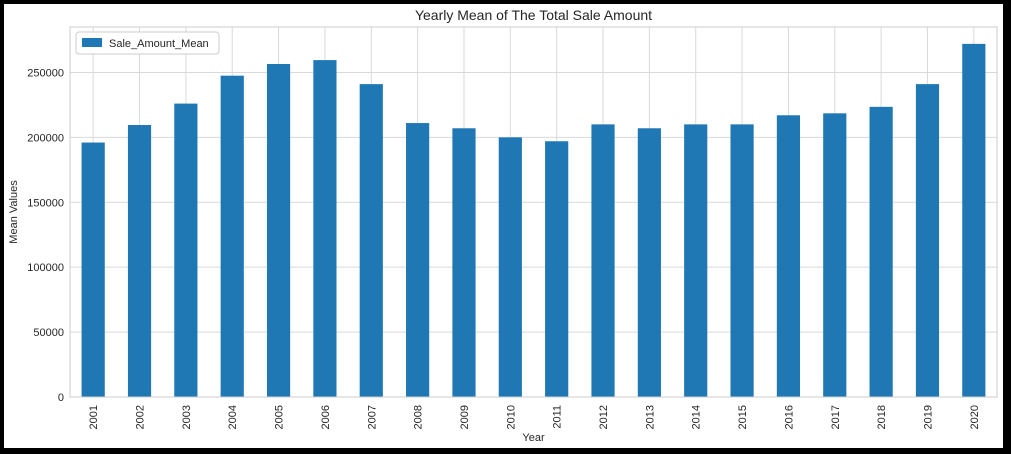 The image size is (1011, 454). What do you see at coordinates (278, 230) in the screenshot?
I see `bar-2005` at bounding box center [278, 230].